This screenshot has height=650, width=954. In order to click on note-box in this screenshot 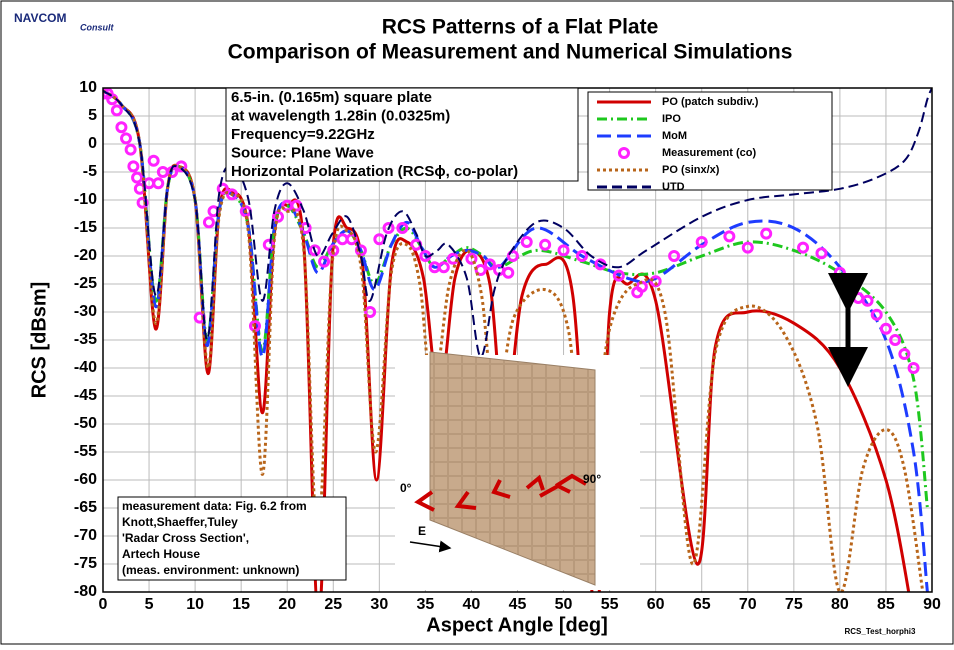, I will do `click(232, 538)`.